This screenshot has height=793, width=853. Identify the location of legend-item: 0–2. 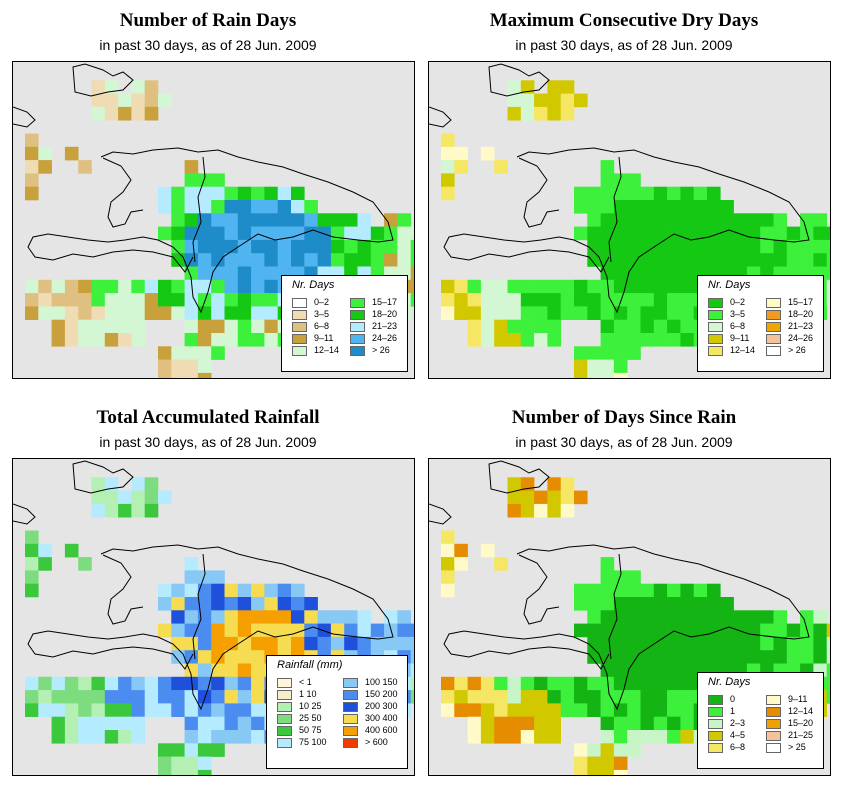
(748, 302).